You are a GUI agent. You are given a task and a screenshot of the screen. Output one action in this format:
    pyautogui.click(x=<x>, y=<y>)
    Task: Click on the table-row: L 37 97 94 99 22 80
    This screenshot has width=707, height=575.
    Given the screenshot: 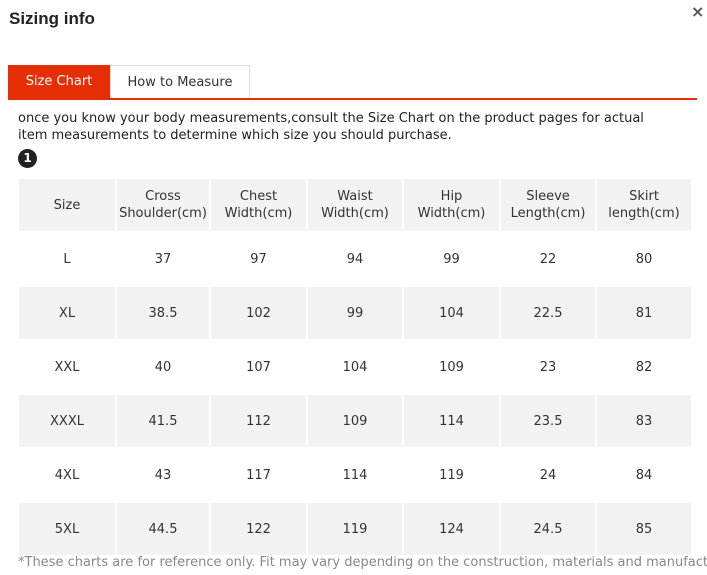 What is the action you would take?
    pyautogui.click(x=355, y=259)
    